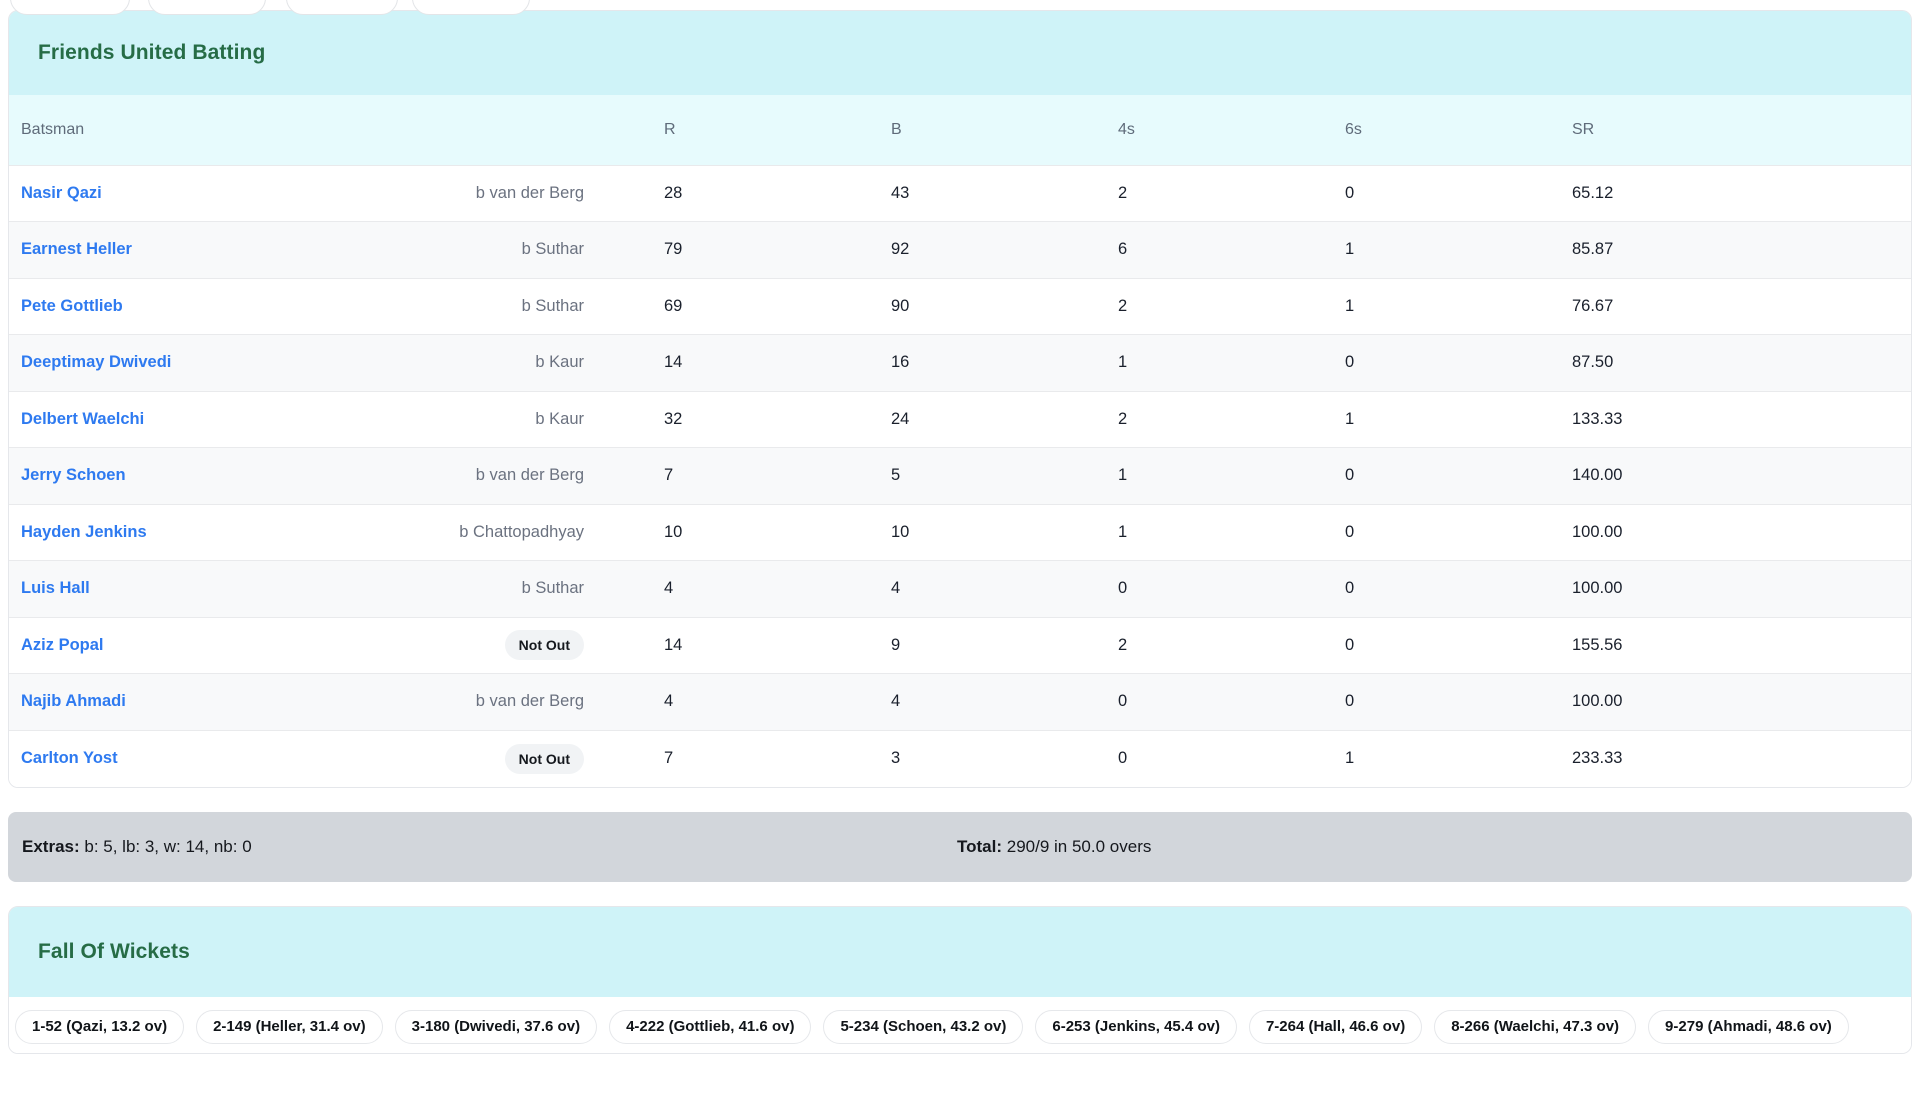 This screenshot has width=1920, height=1110. I want to click on batsman-row: Aziz Popal Not Out 14 9 2 0 155.56, so click(960, 645).